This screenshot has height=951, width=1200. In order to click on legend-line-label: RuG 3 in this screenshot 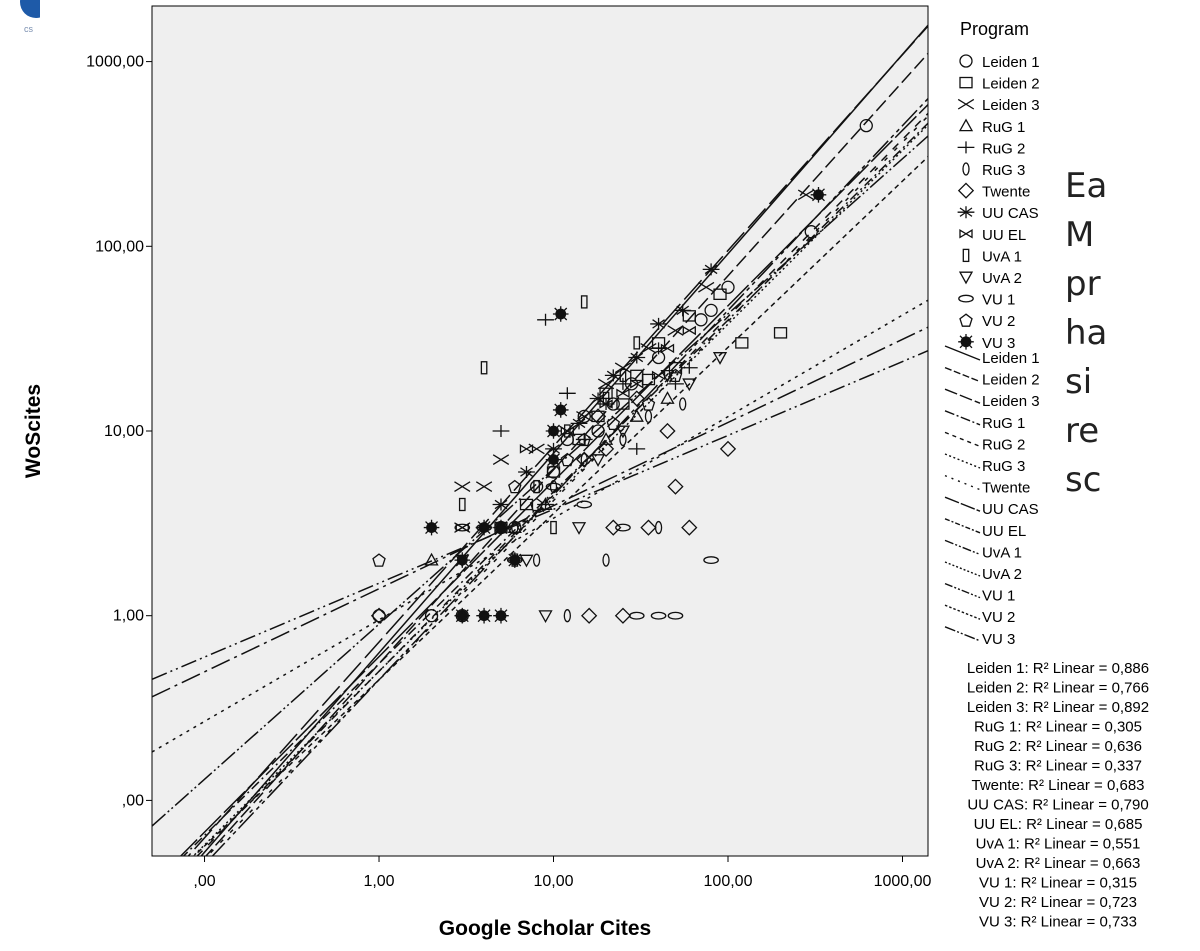, I will do `click(1003, 466)`.